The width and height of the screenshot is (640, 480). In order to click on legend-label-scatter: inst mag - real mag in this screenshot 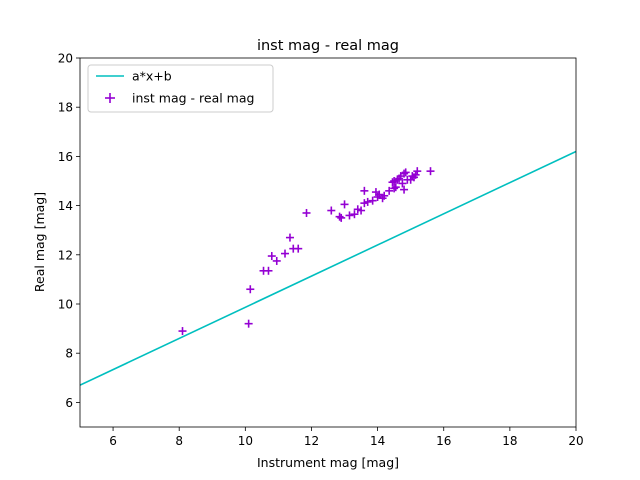, I will do `click(193, 98)`.